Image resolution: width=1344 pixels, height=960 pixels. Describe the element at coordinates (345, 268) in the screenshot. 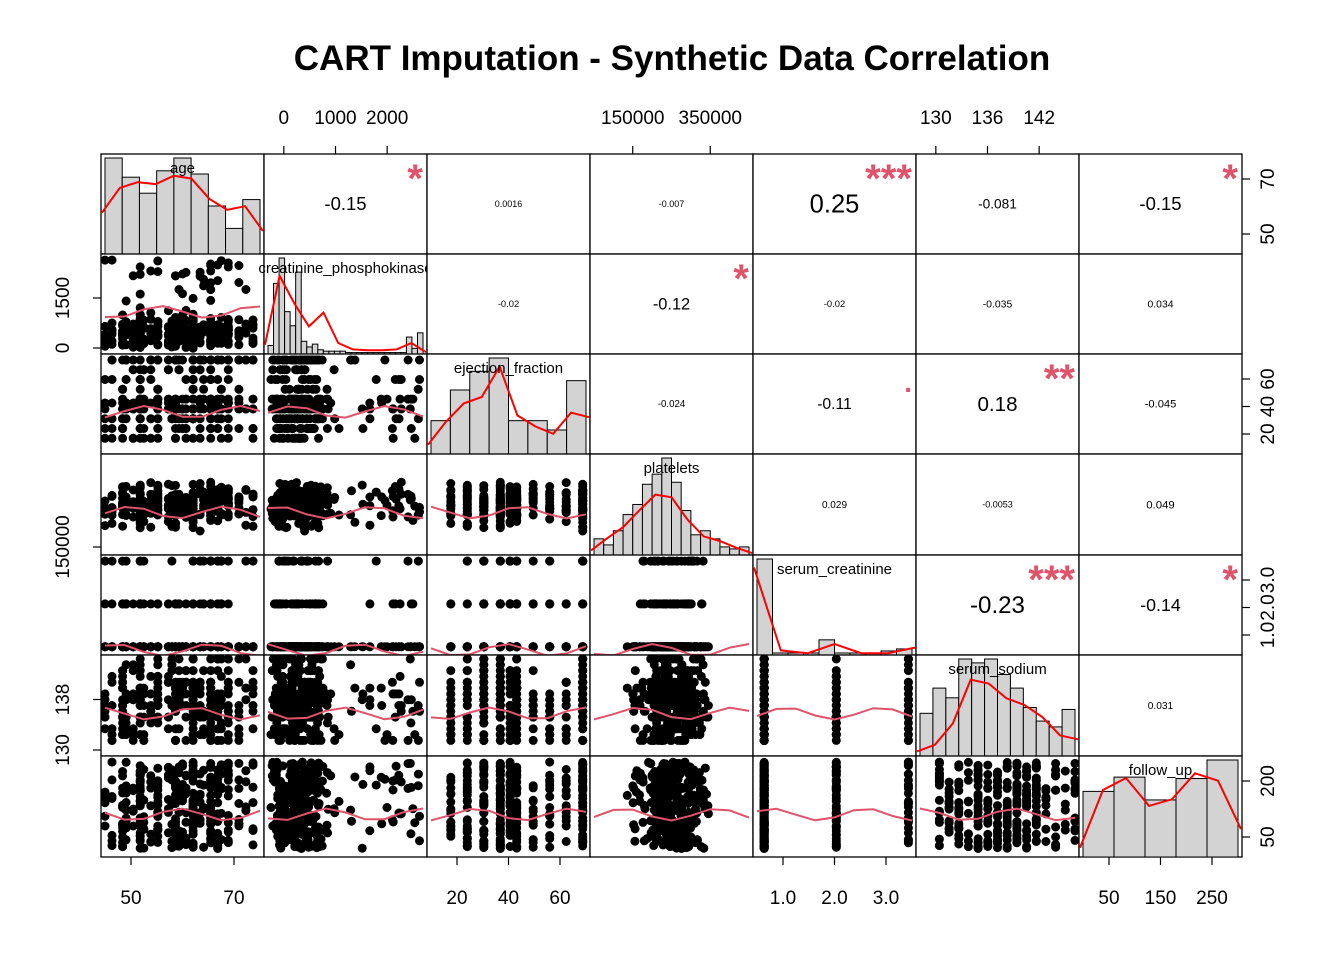

I see `variable-label: creatinine_phosphokinase` at that location.